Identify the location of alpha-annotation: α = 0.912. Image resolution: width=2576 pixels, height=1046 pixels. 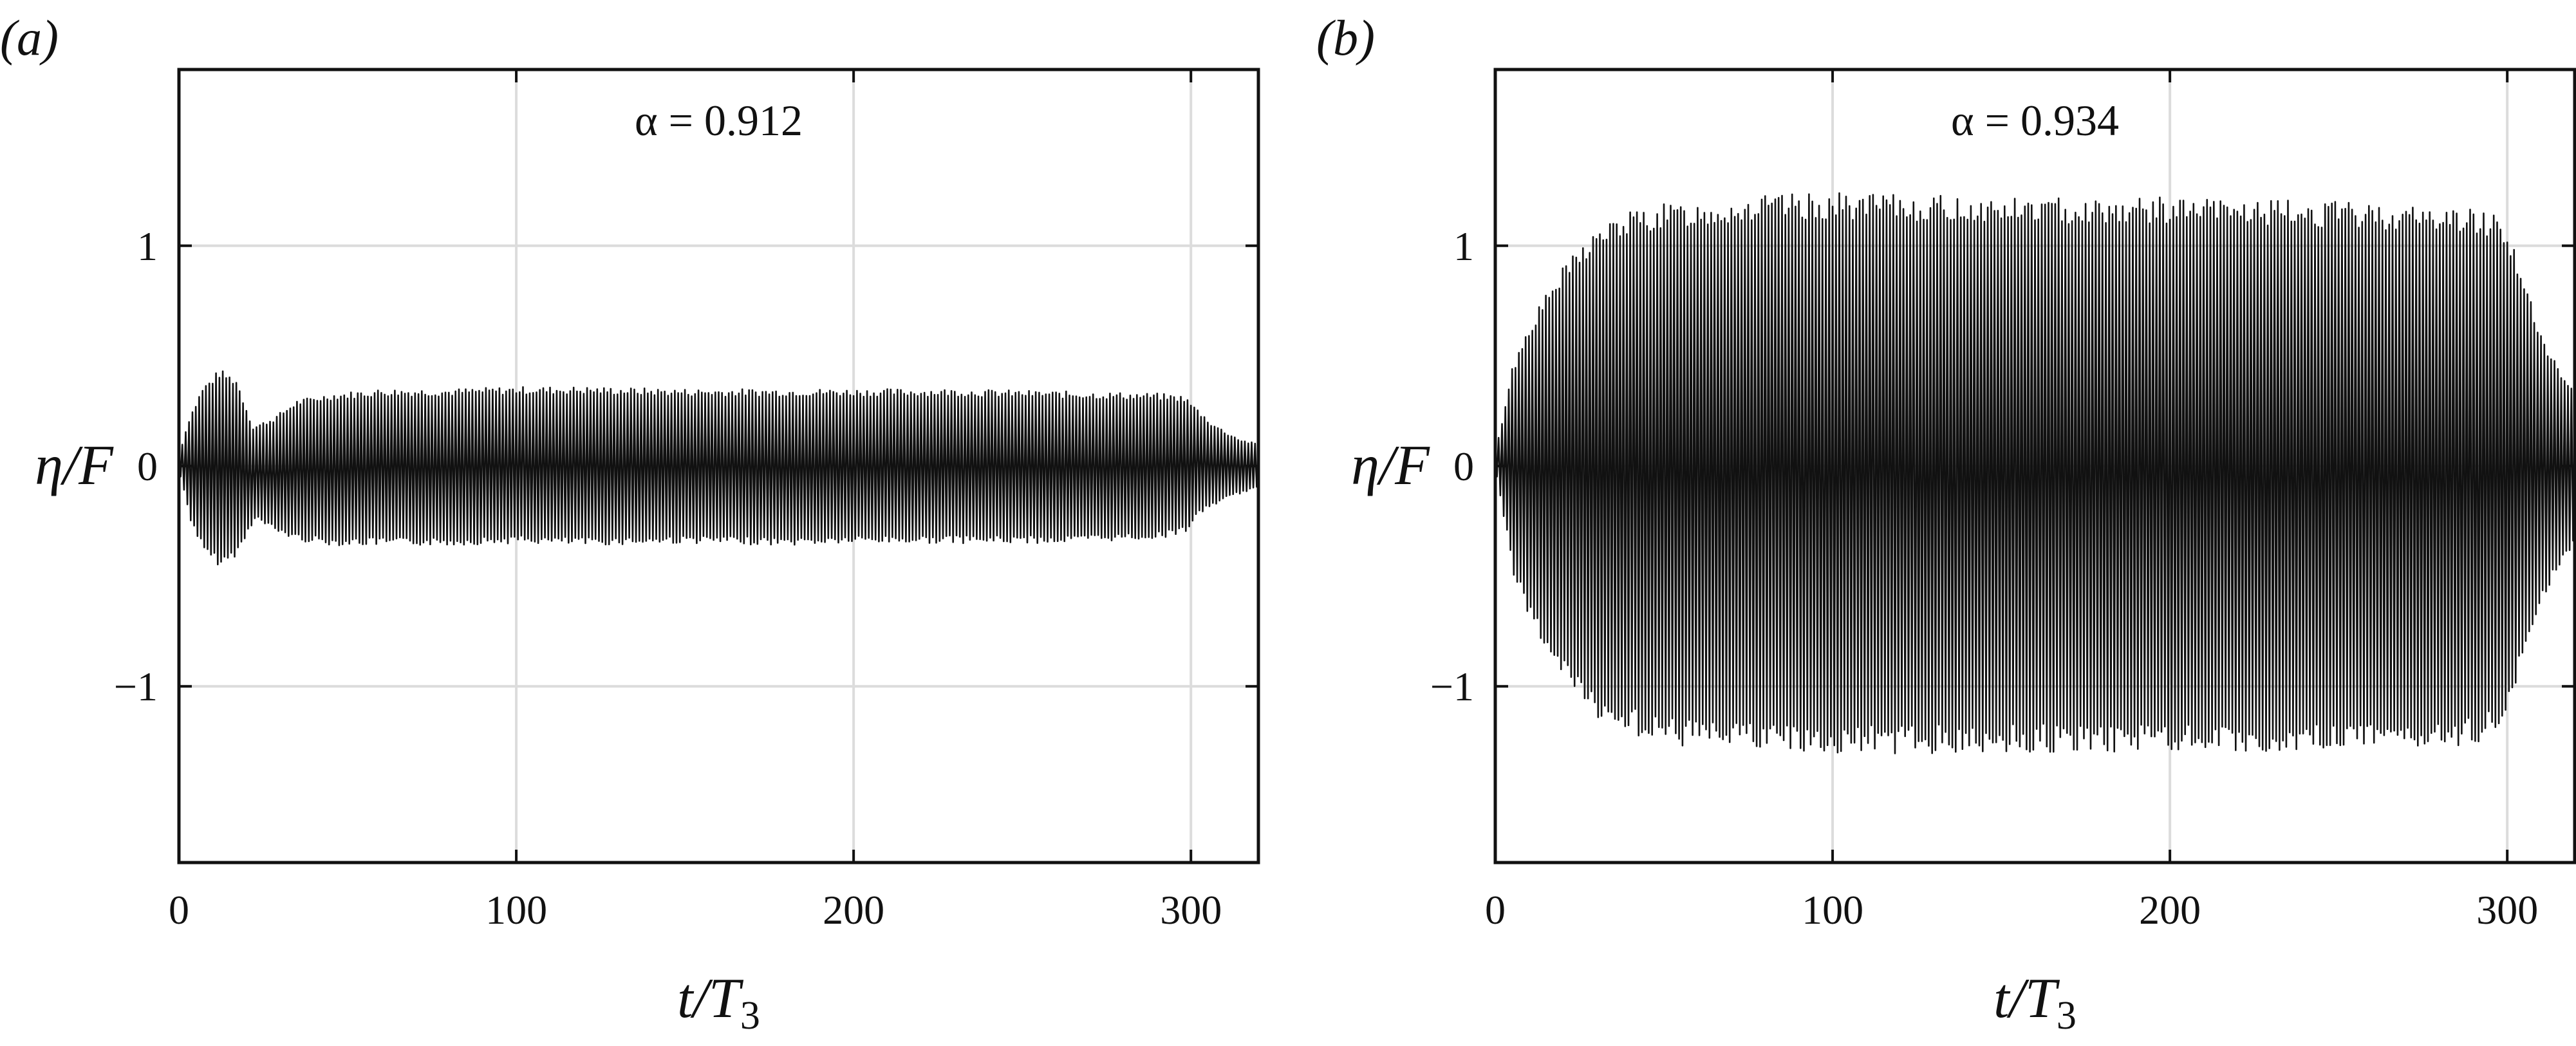
(719, 120).